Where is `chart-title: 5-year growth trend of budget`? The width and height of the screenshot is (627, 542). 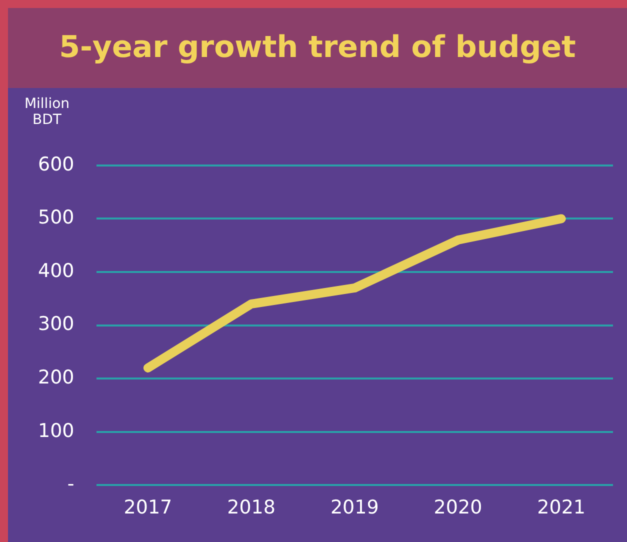 chart-title: 5-year growth trend of budget is located at coordinates (317, 48).